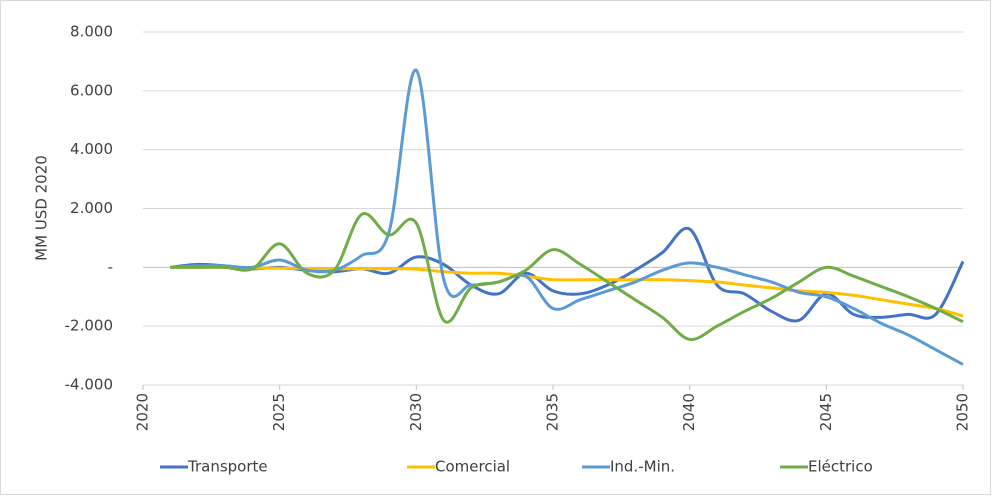  I want to click on legend-label: Ind.-Min., so click(642, 467).